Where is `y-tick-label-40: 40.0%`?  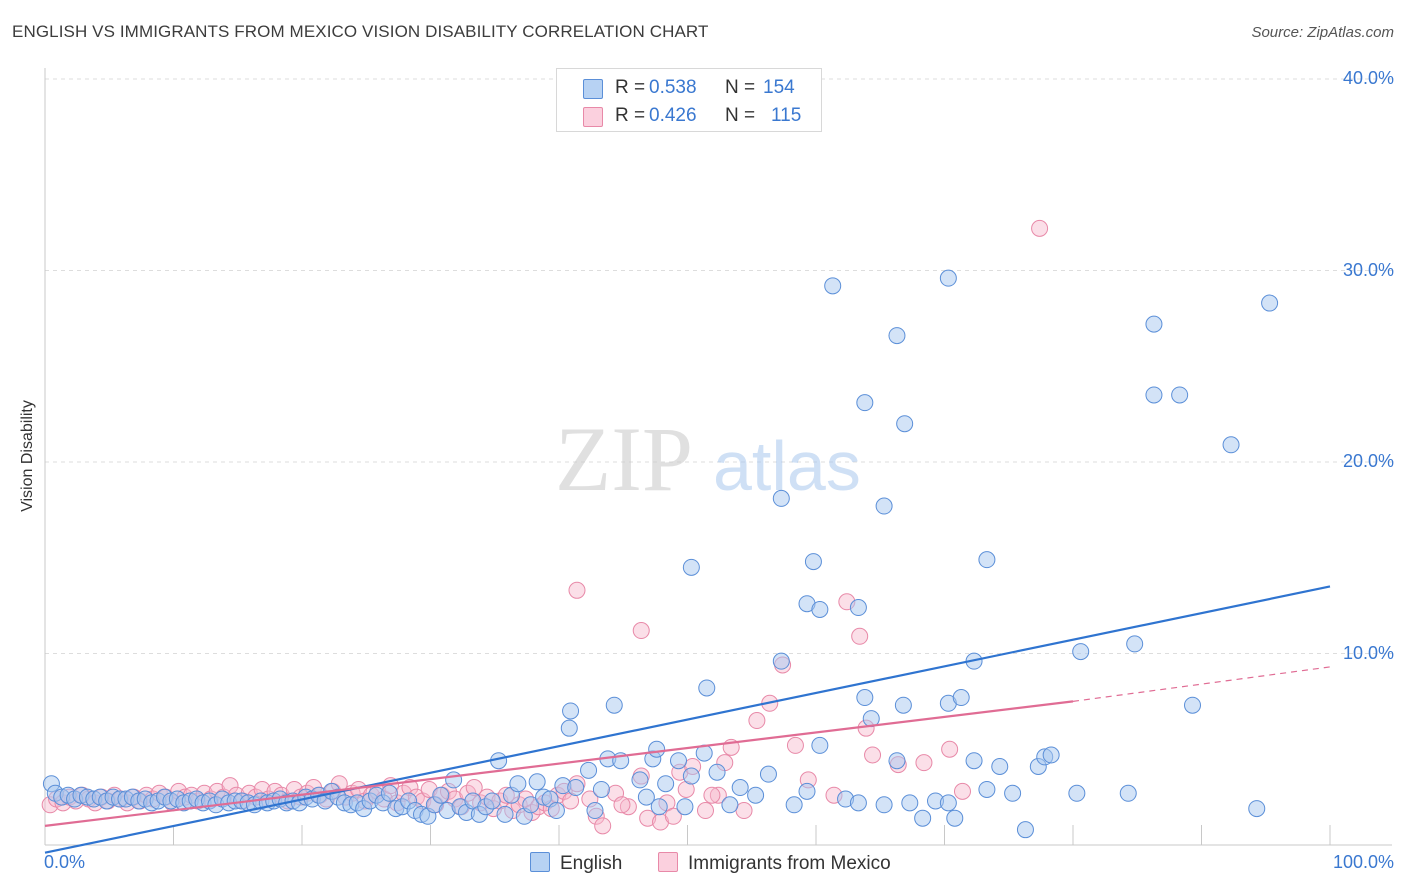 y-tick-label-40: 40.0% is located at coordinates (1368, 78).